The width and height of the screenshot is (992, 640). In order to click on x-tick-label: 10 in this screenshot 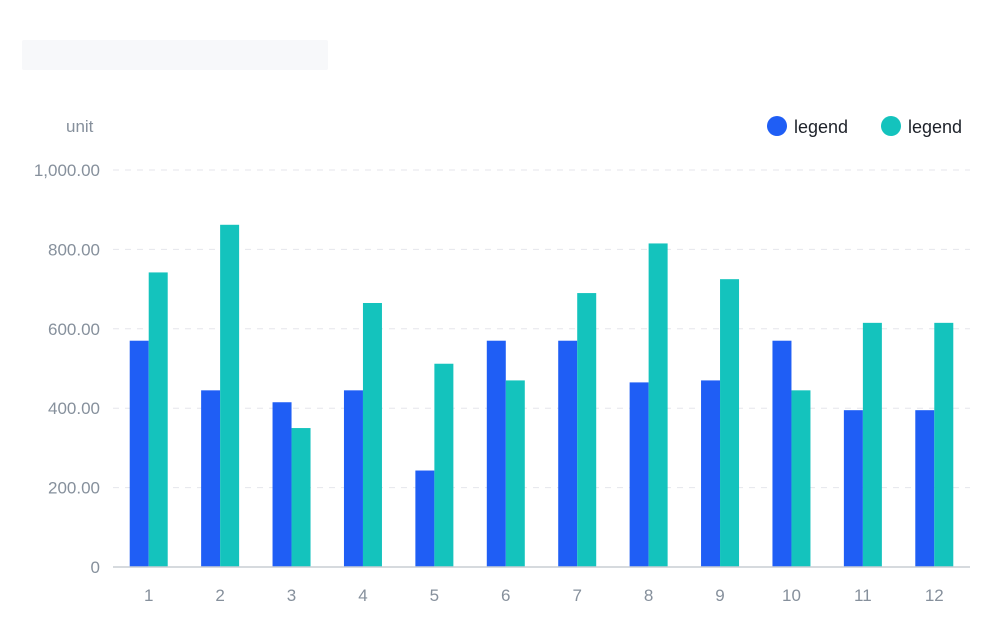, I will do `click(791, 595)`.